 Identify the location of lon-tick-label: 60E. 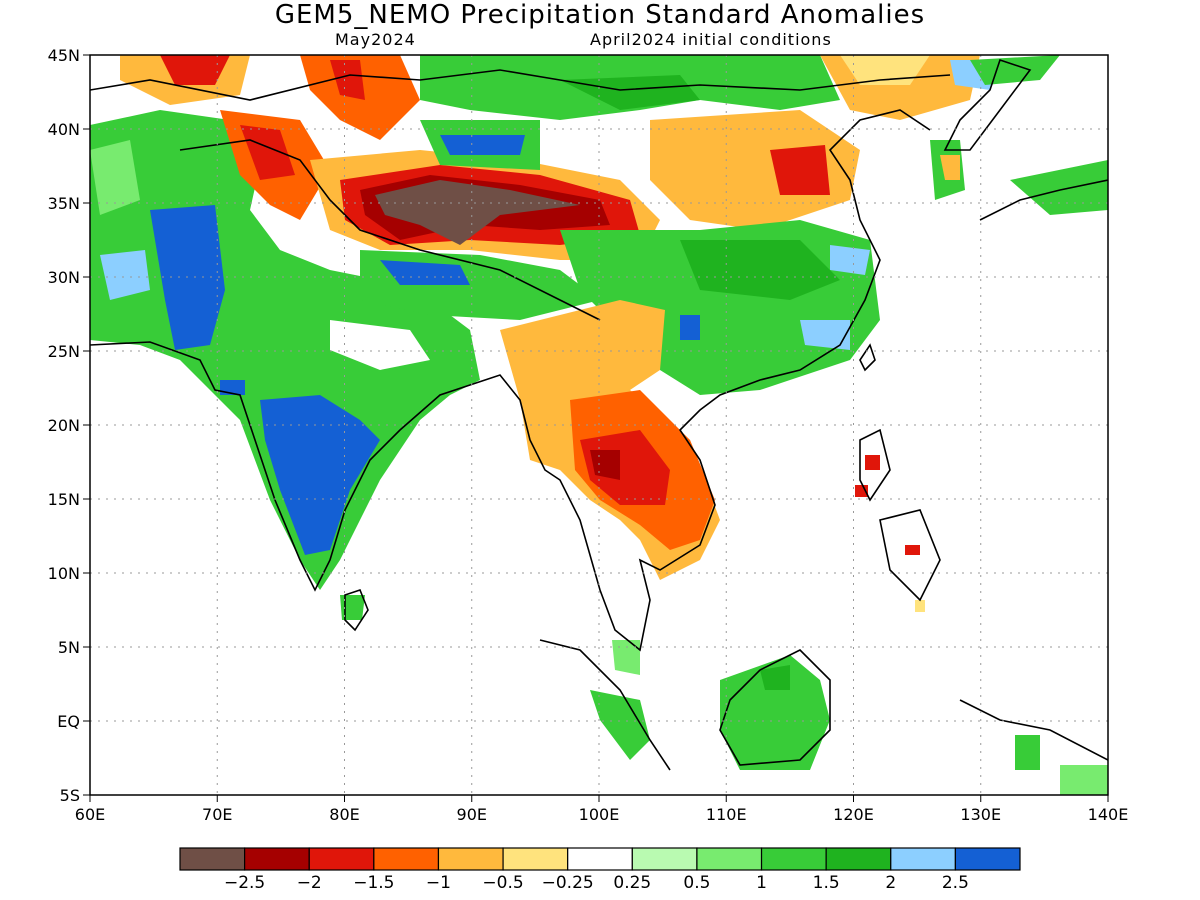
(90, 814).